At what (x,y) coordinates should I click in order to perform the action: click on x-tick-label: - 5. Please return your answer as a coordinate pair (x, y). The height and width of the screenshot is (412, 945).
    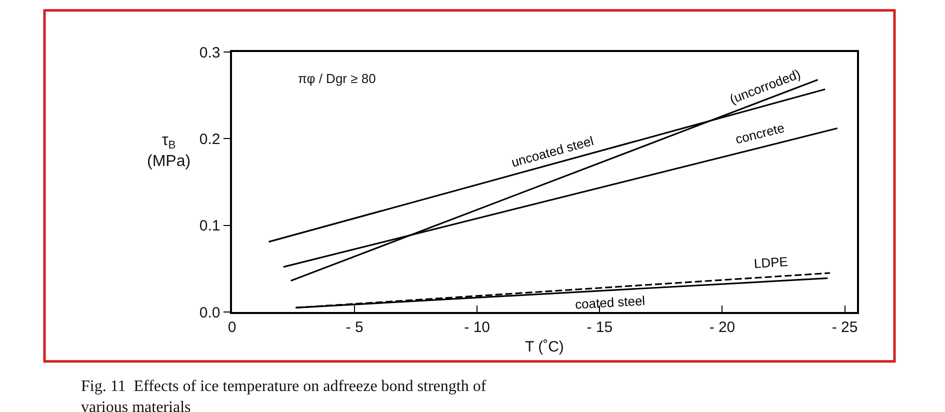
    Looking at the image, I should click on (355, 327).